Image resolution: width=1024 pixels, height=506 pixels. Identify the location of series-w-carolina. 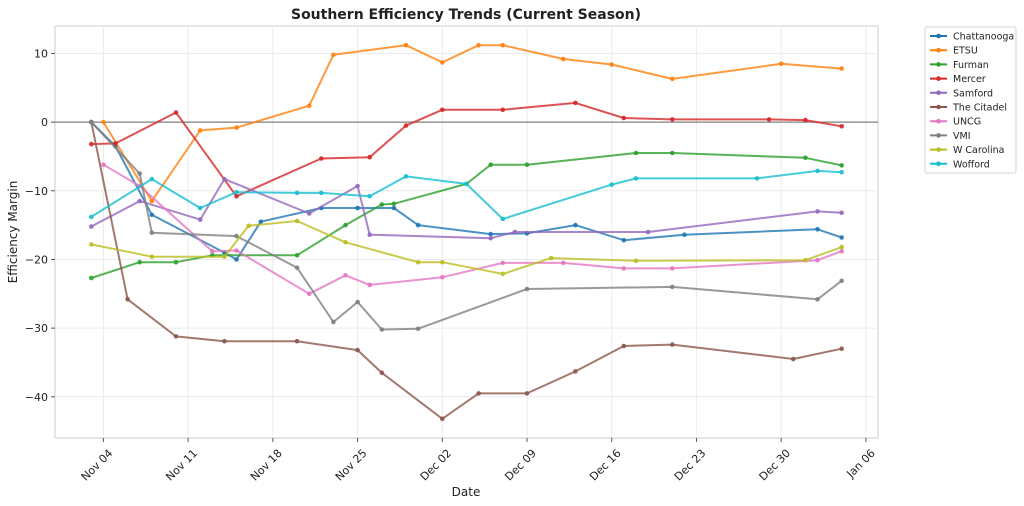
(466, 247).